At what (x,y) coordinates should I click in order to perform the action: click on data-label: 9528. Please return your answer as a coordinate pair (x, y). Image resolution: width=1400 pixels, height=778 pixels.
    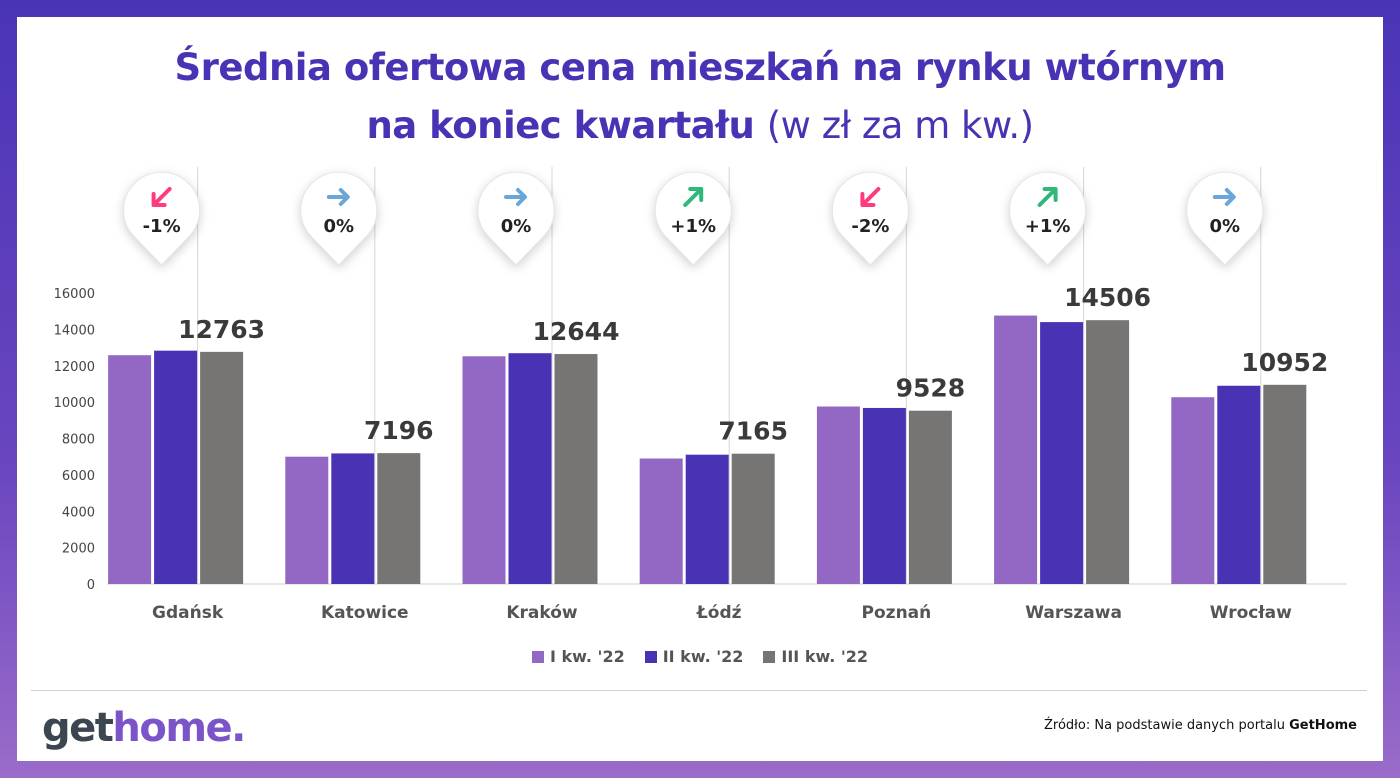
    Looking at the image, I should click on (931, 388).